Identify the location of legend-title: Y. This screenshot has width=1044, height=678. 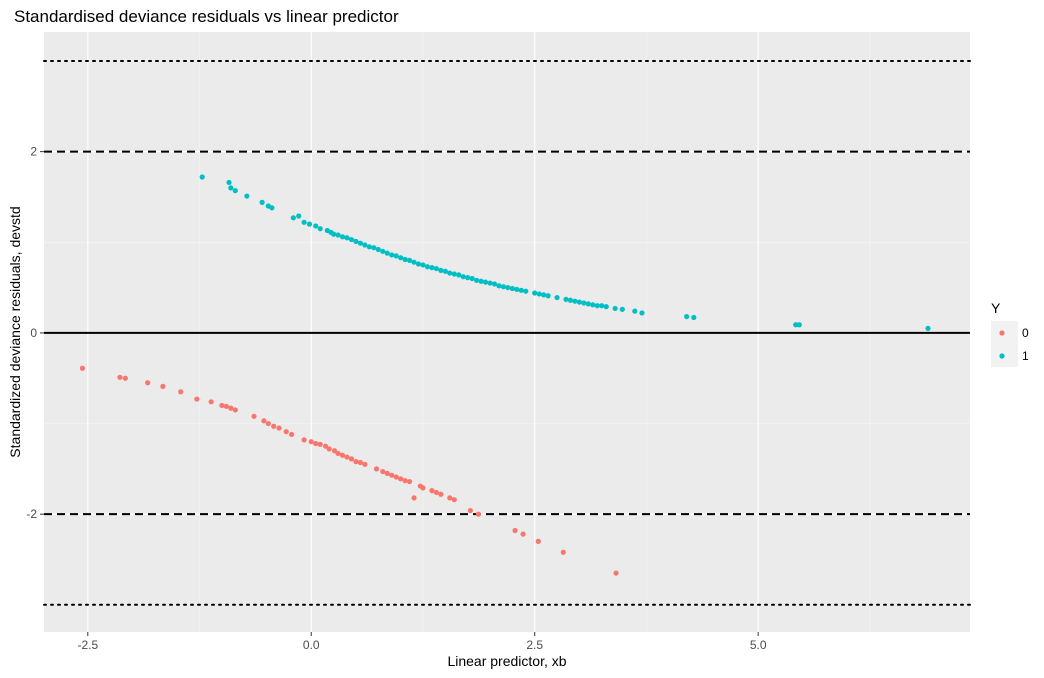
(996, 308).